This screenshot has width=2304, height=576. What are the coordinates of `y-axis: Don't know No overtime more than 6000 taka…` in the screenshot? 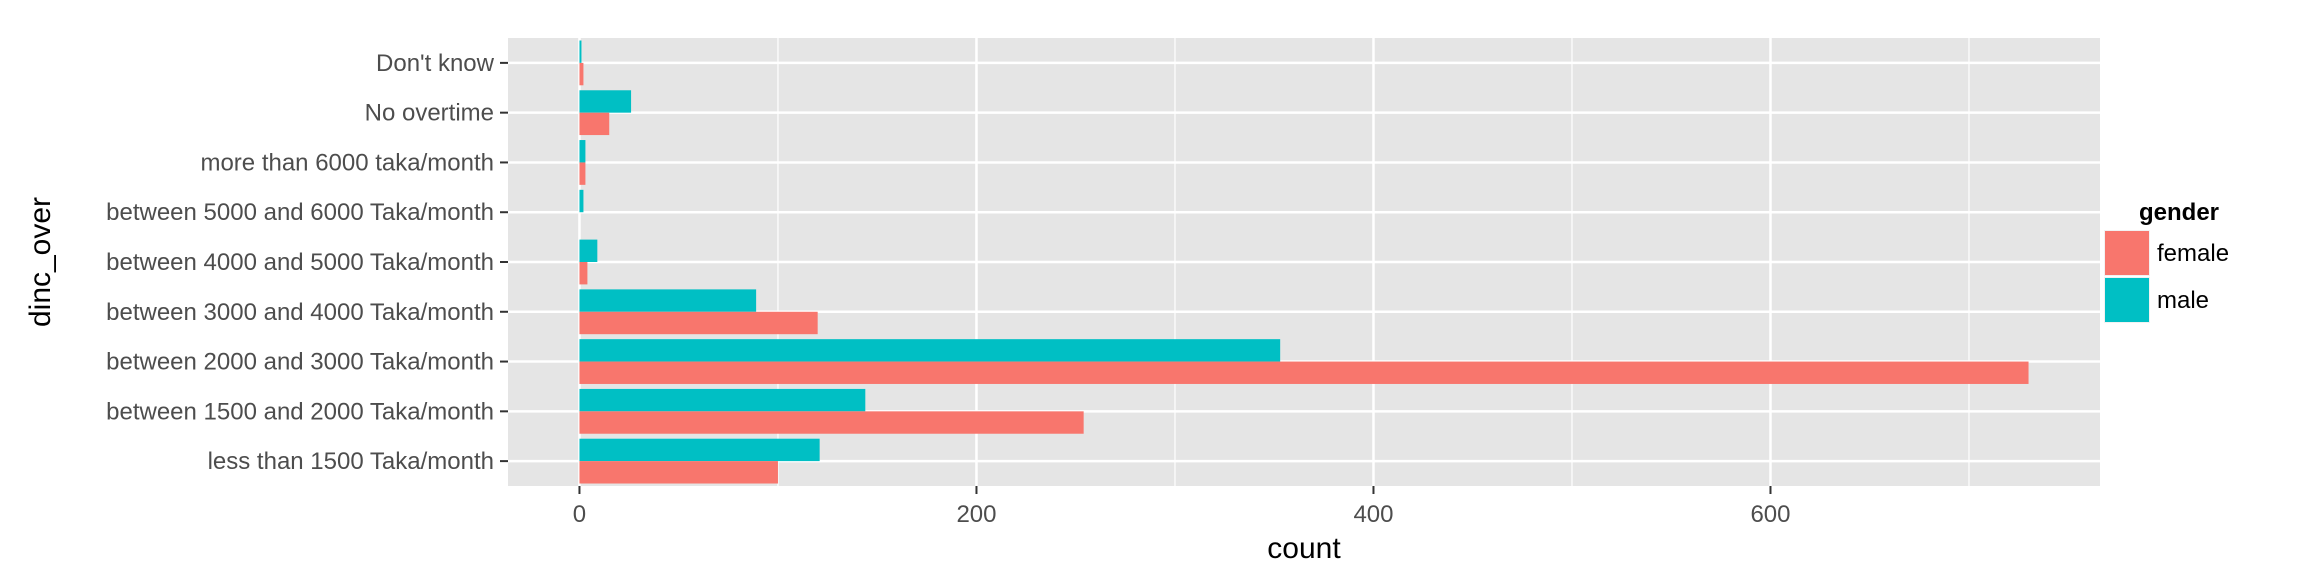 It's located at (307, 262).